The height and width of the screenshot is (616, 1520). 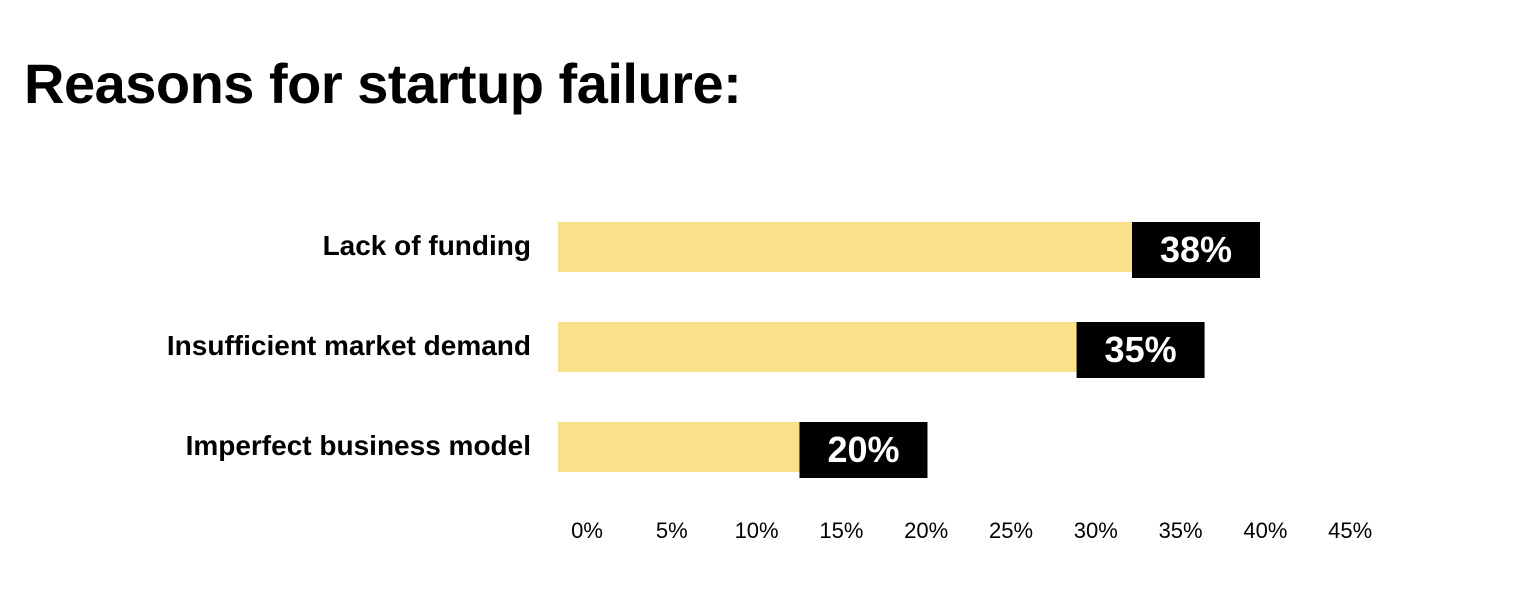 What do you see at coordinates (549, 83) in the screenshot?
I see `chart-title-highlight: startup failure:` at bounding box center [549, 83].